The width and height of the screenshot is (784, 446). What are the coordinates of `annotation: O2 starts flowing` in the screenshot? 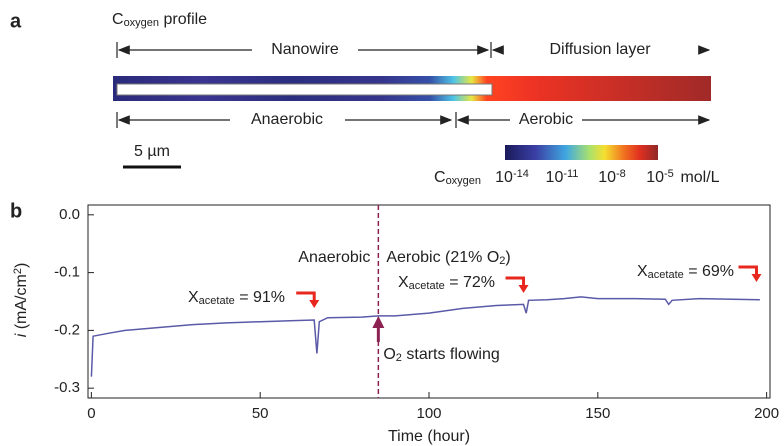 It's located at (441, 355).